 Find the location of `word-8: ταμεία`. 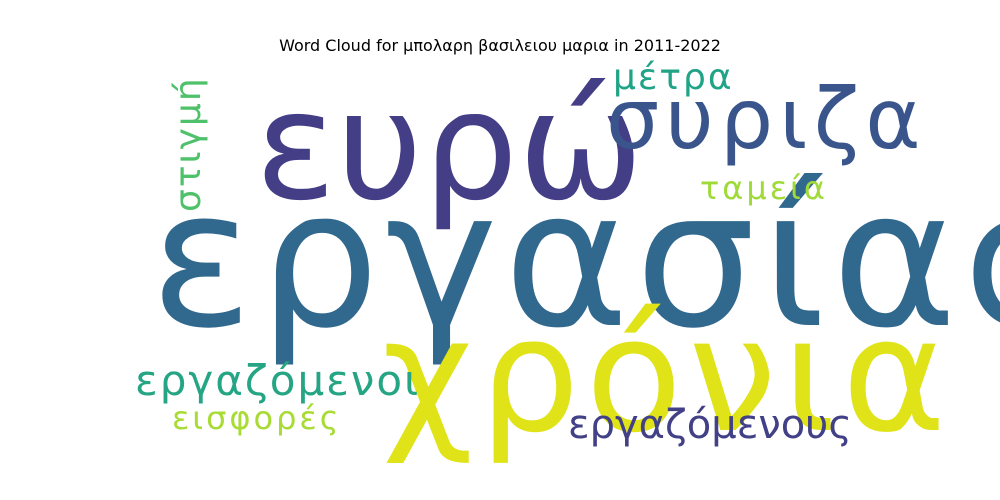

word-8: ταμεία is located at coordinates (764, 188).